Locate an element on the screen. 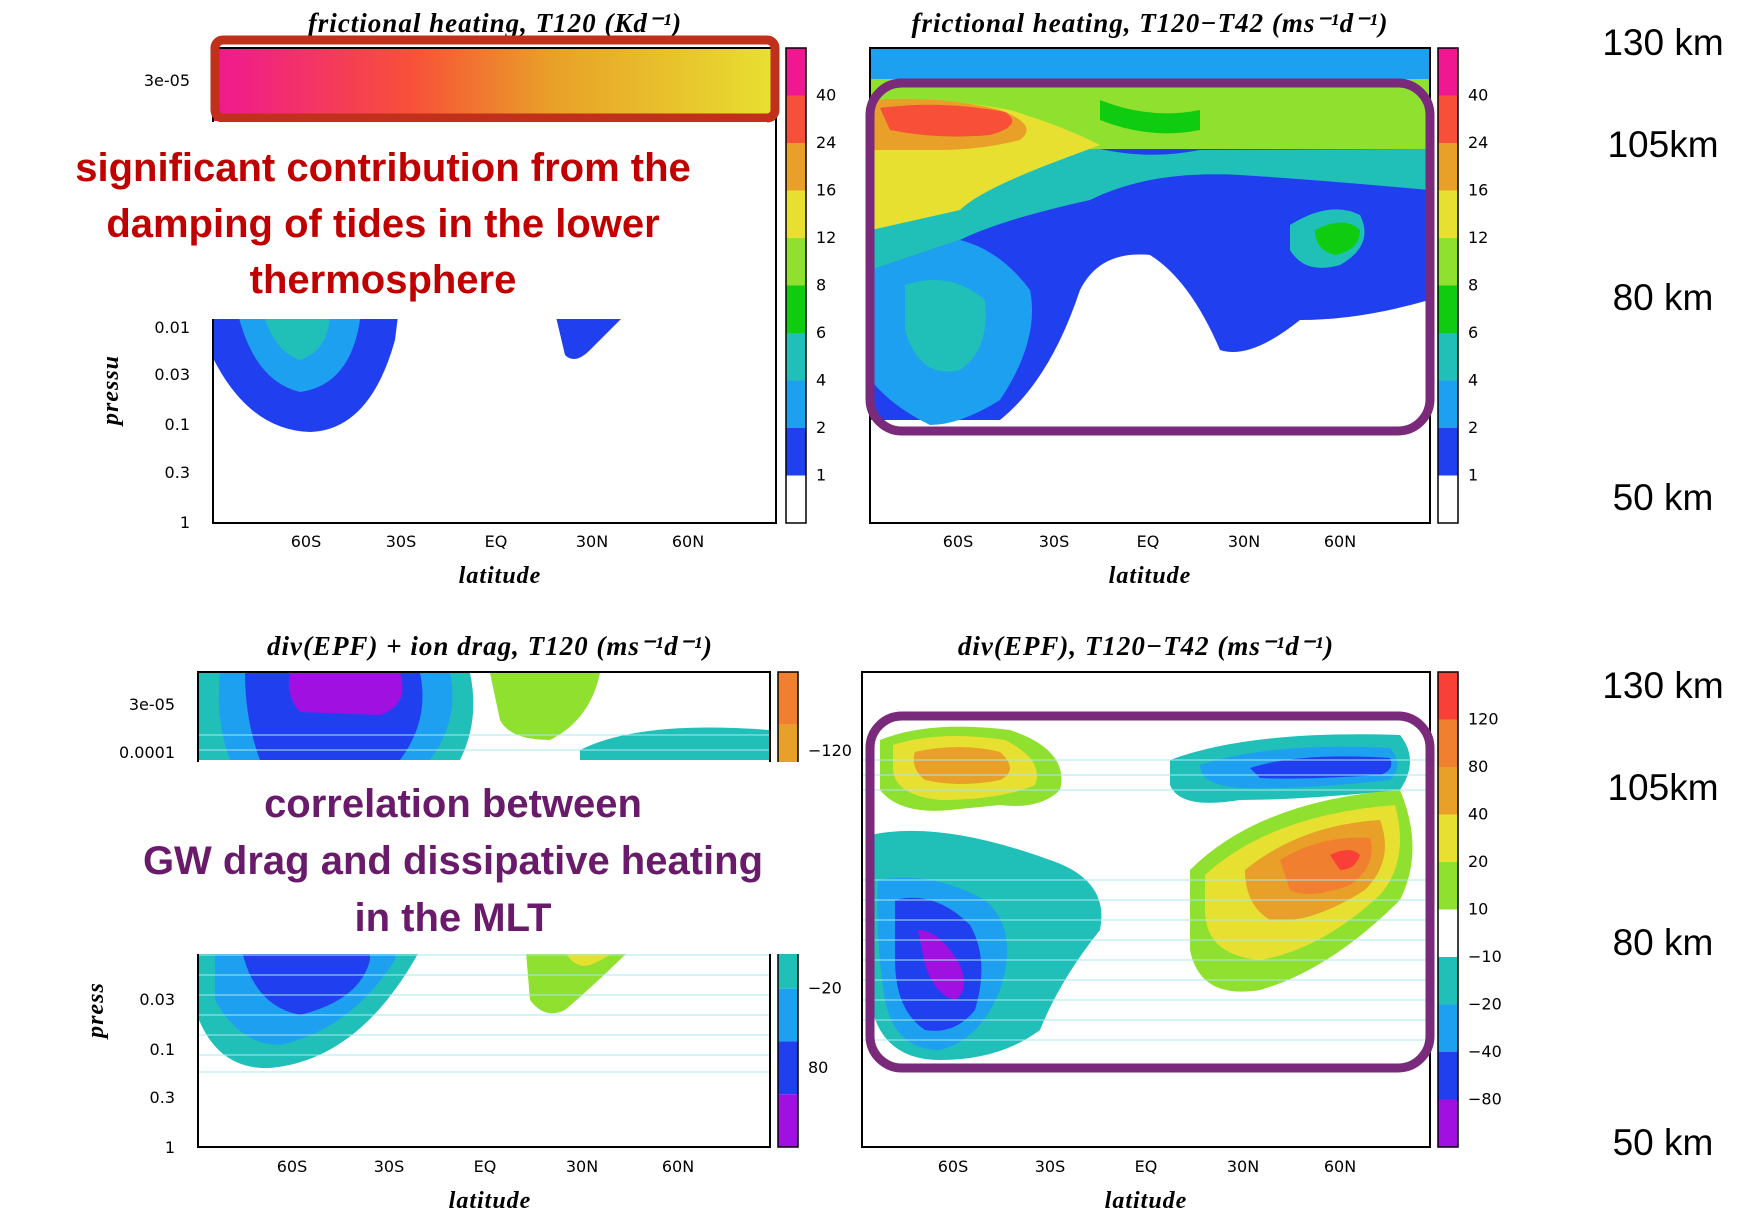  y-axis: 3e-05 0.01 0.03 0.1 0.3 1 pressu is located at coordinates (144, 301).